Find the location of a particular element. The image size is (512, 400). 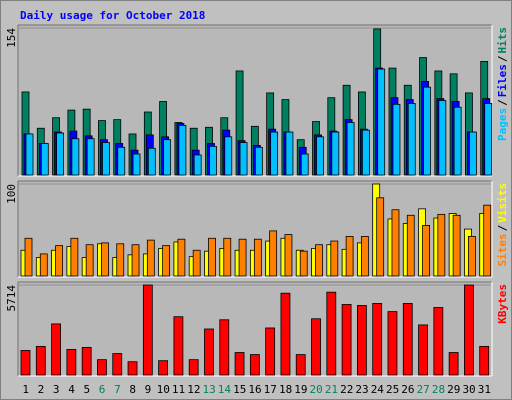

x-tick-label: 10 is located at coordinates (163, 389).